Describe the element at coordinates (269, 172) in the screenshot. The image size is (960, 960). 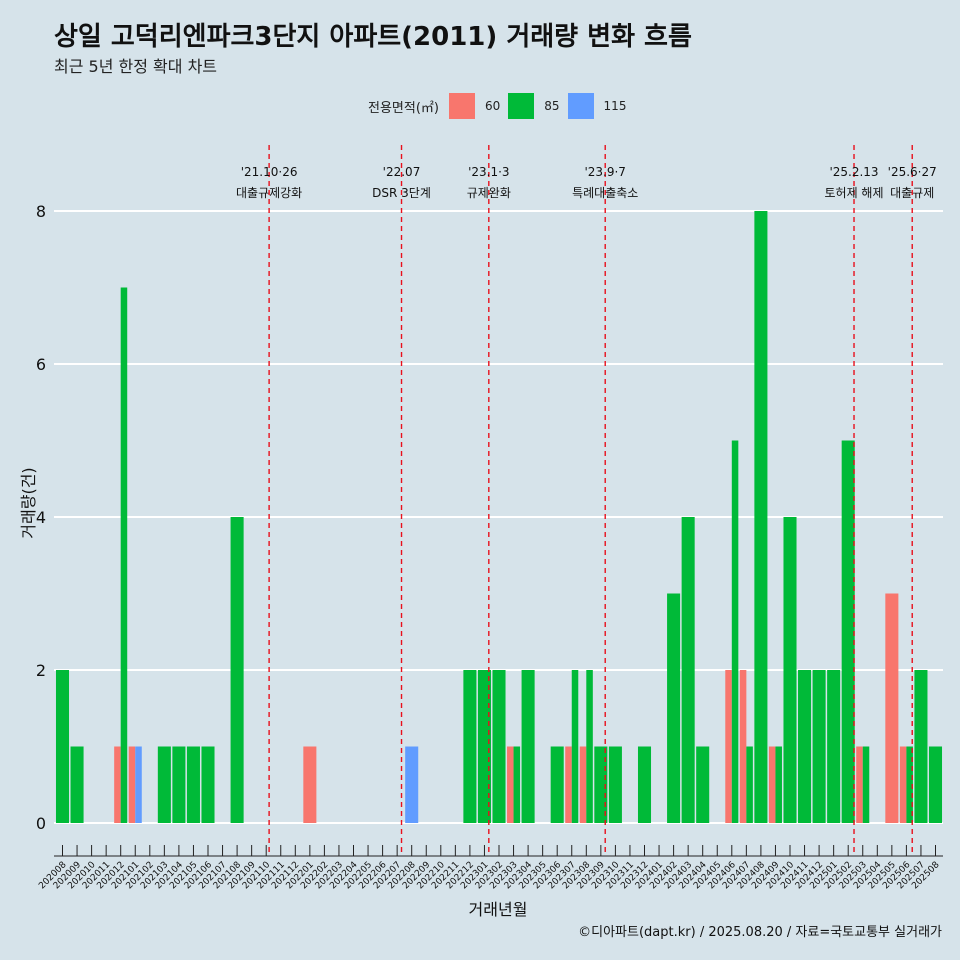
I see `event-date-label: '21.10·26` at that location.